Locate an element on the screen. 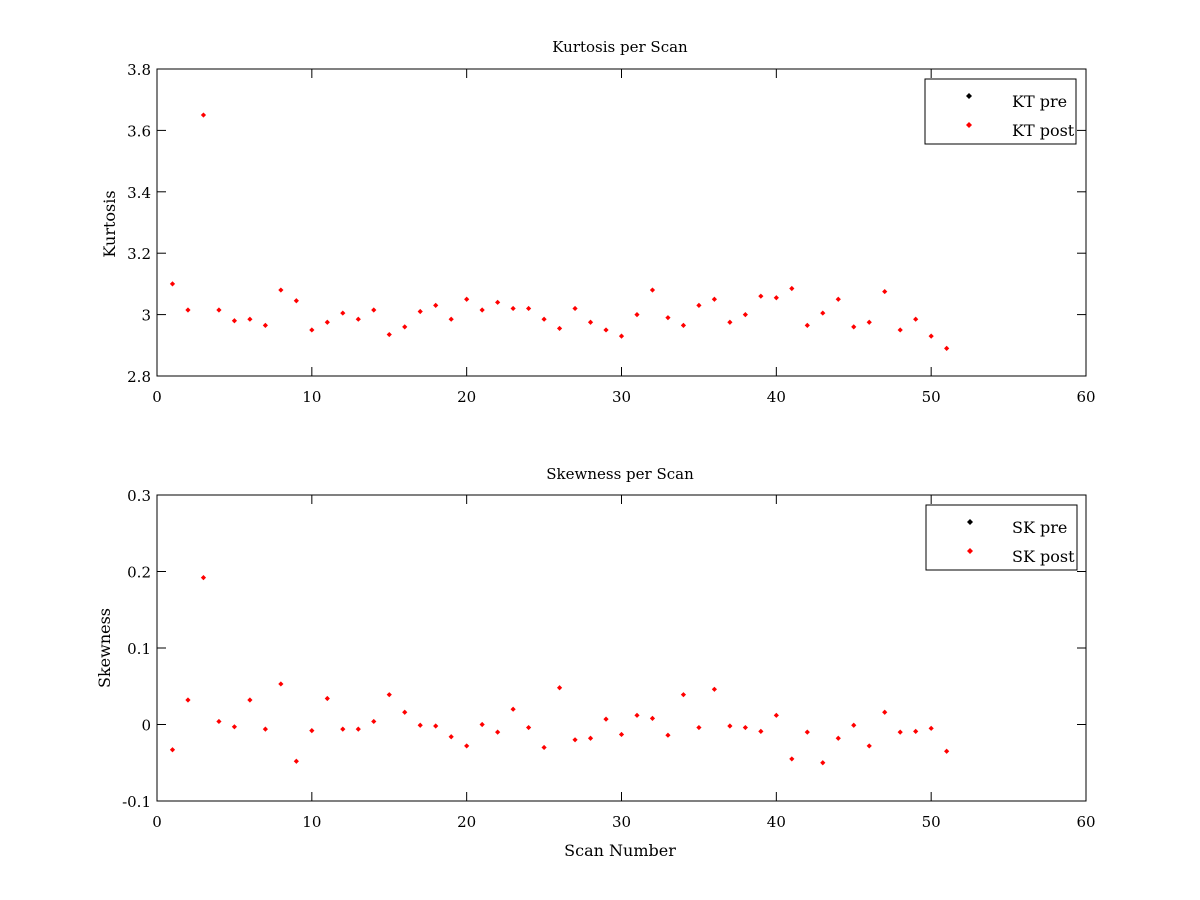 This screenshot has width=1200, height=900. kurtosis-y-tick-label: 3.2 is located at coordinates (139, 254).